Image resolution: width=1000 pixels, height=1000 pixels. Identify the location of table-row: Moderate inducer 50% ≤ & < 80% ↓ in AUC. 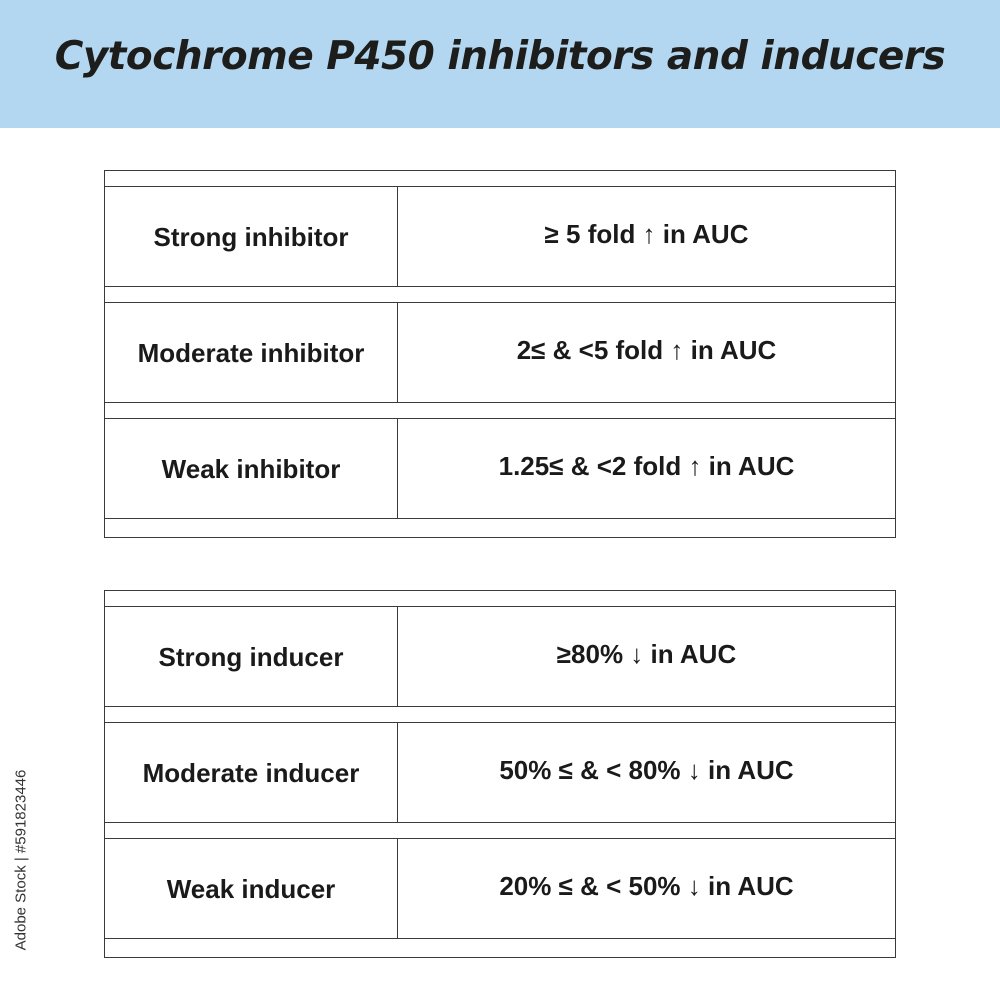
(500, 773).